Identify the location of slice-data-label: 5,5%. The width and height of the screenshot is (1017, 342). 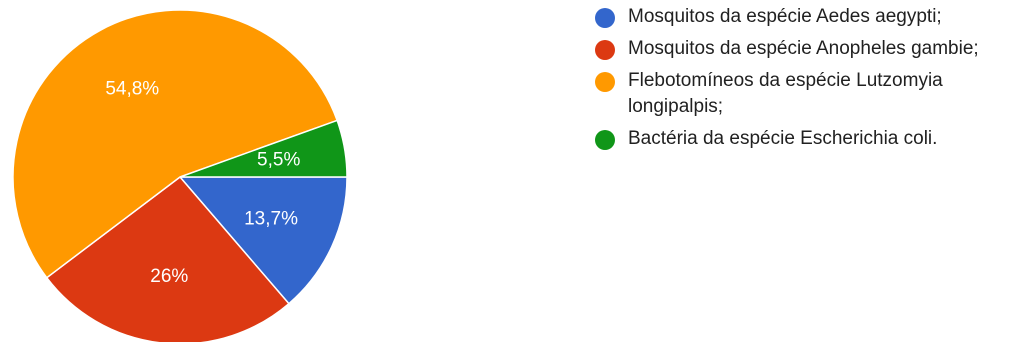
(278, 159).